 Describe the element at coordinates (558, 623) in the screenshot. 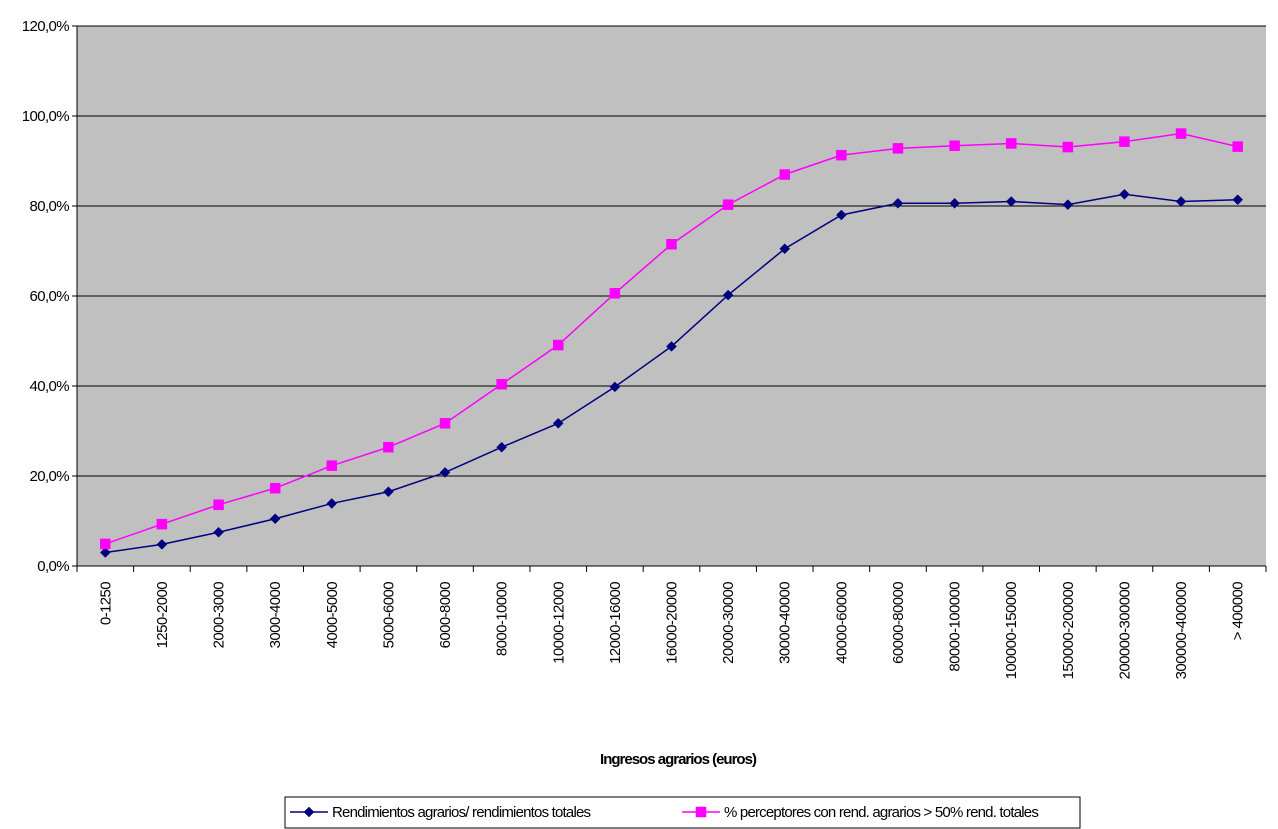

I see `x-tick-label: 10000-12000` at that location.